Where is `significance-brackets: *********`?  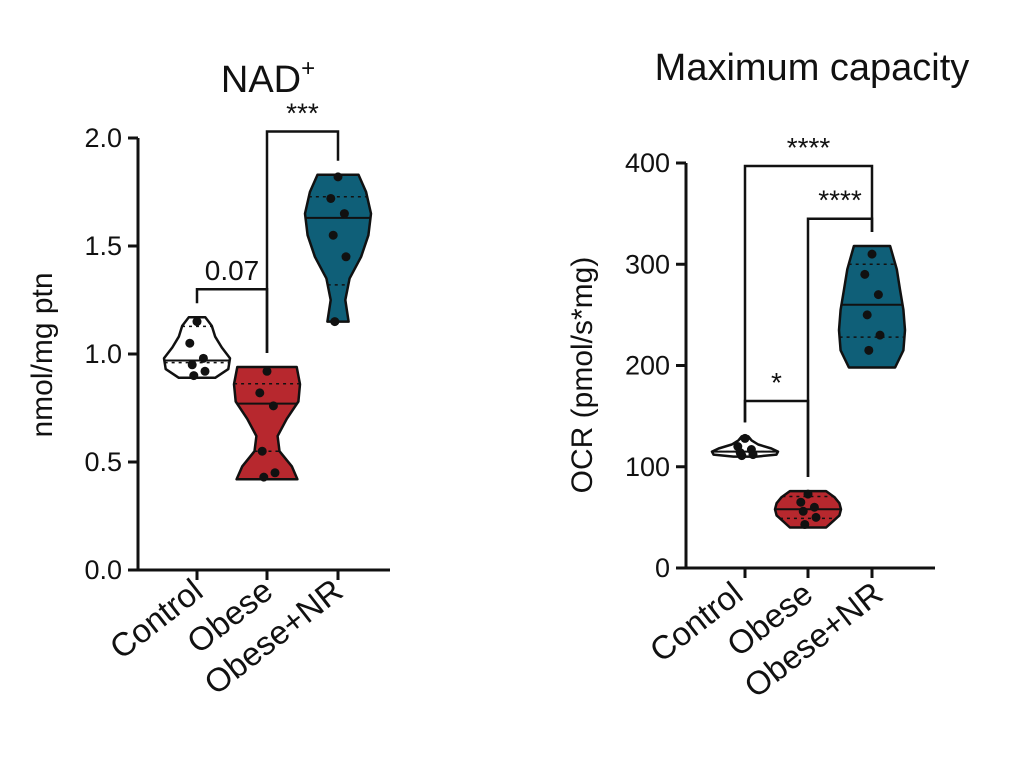
significance-brackets: ********* is located at coordinates (808, 305).